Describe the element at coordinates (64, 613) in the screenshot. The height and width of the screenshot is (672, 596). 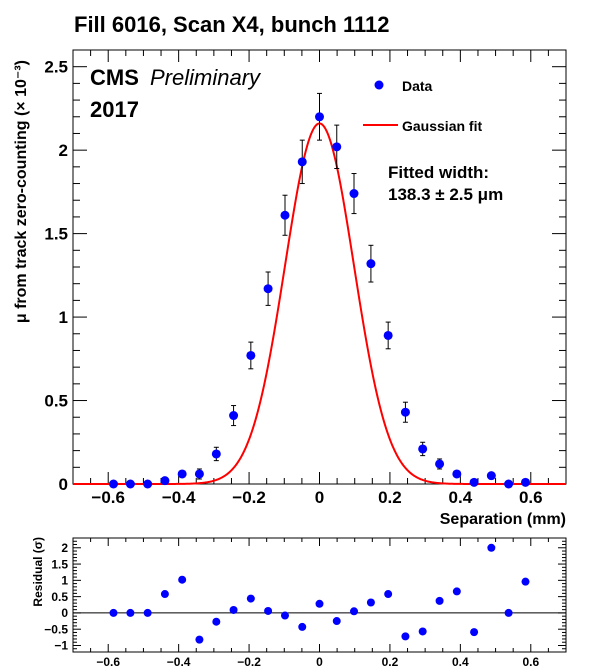
I see `residual-y-tick-label: 0` at that location.